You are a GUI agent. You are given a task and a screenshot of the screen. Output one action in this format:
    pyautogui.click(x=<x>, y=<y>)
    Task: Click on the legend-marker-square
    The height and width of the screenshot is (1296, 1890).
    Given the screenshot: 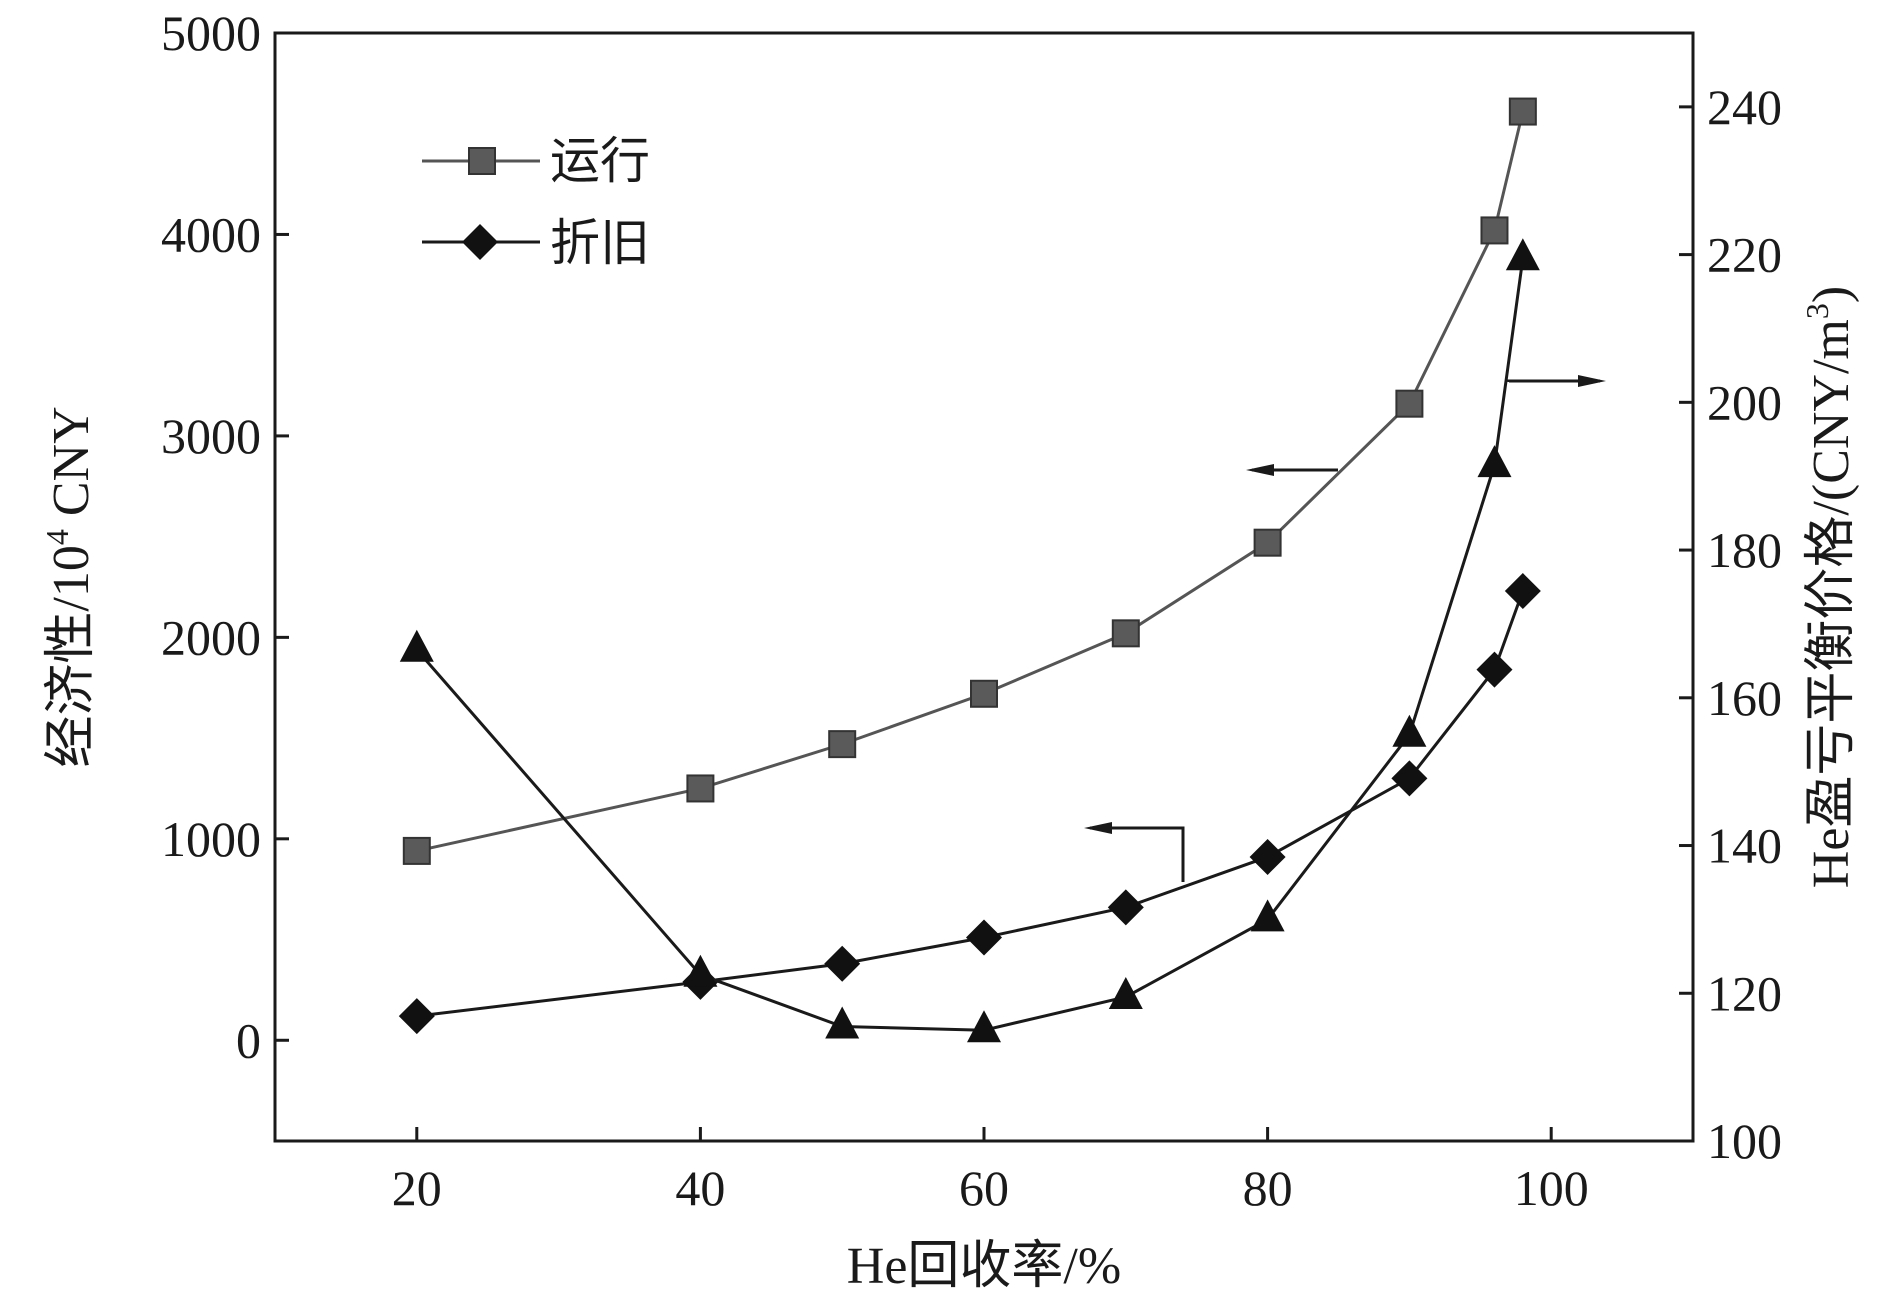 What is the action you would take?
    pyautogui.click(x=482, y=161)
    